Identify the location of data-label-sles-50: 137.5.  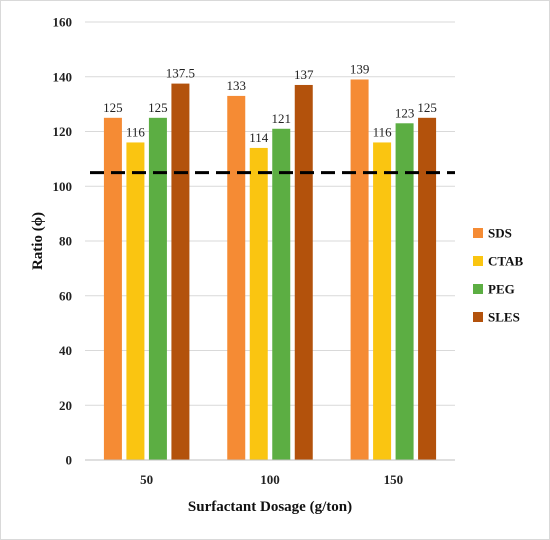
(180, 73).